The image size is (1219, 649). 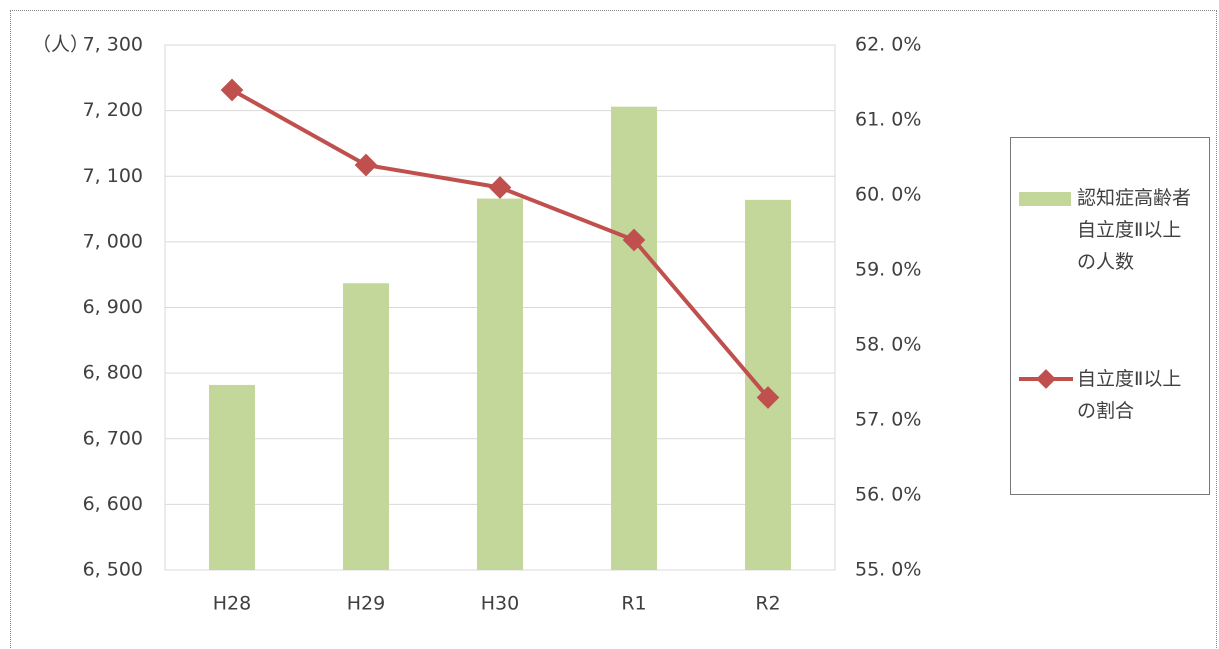 I want to click on y2-tick-label: 55. 0%, so click(x=888, y=570).